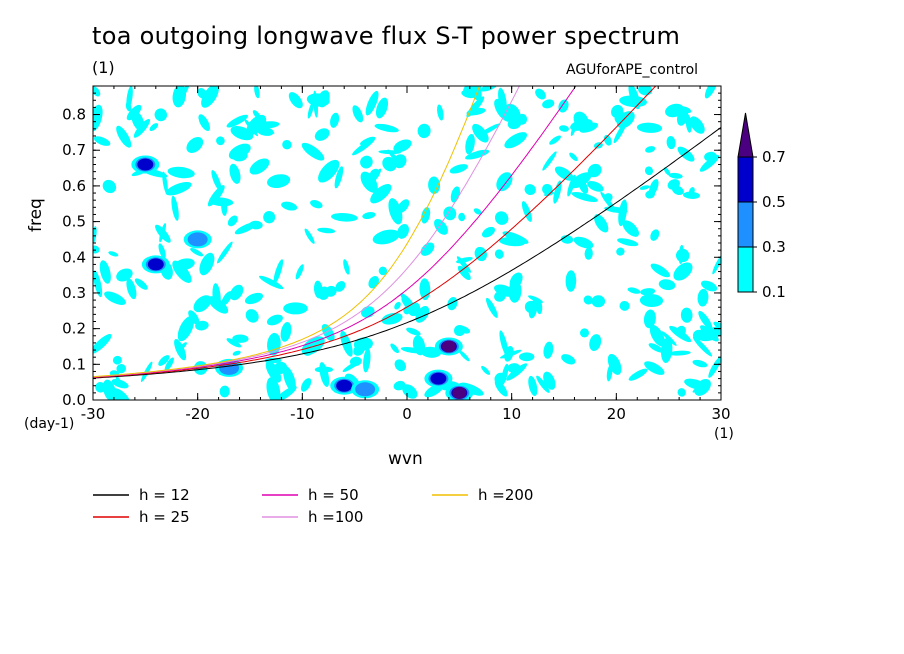  What do you see at coordinates (74, 293) in the screenshot?
I see `y-tick-label: 0.3` at bounding box center [74, 293].